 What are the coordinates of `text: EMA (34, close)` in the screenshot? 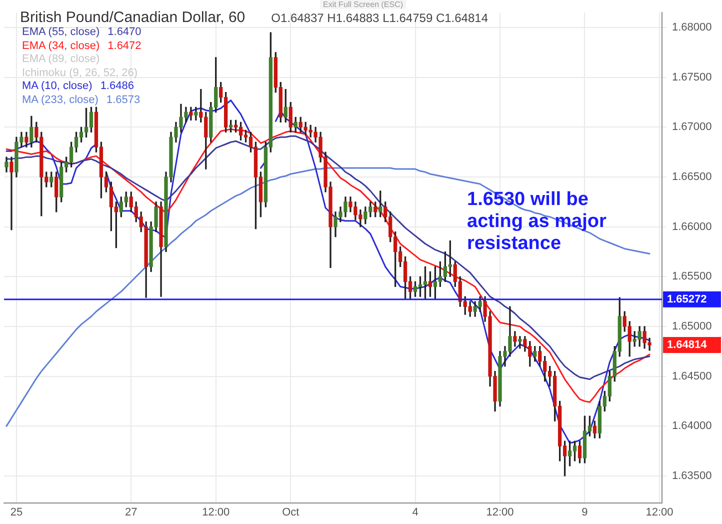 It's located at (61, 46).